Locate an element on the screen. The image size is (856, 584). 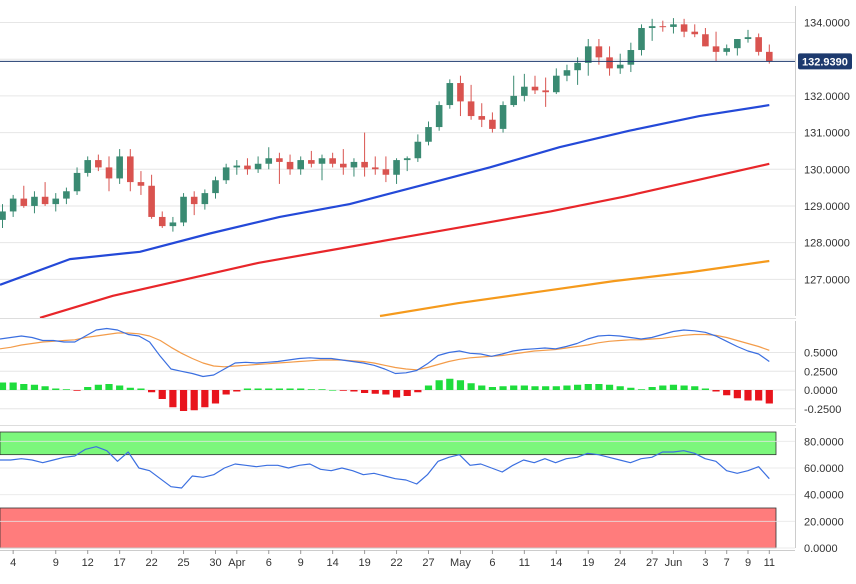
osc-tick-label: 0.0000 is located at coordinates (821, 391).